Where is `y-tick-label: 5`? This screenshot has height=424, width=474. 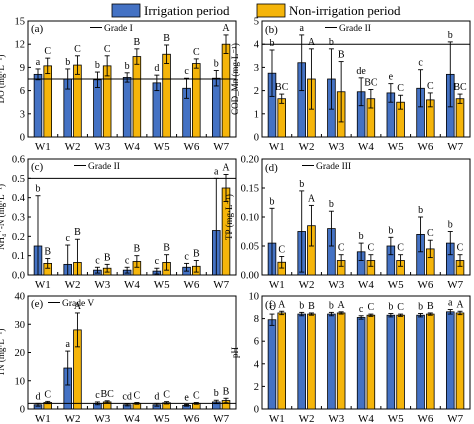 y-tick-label: 5 is located at coordinates (256, 22).